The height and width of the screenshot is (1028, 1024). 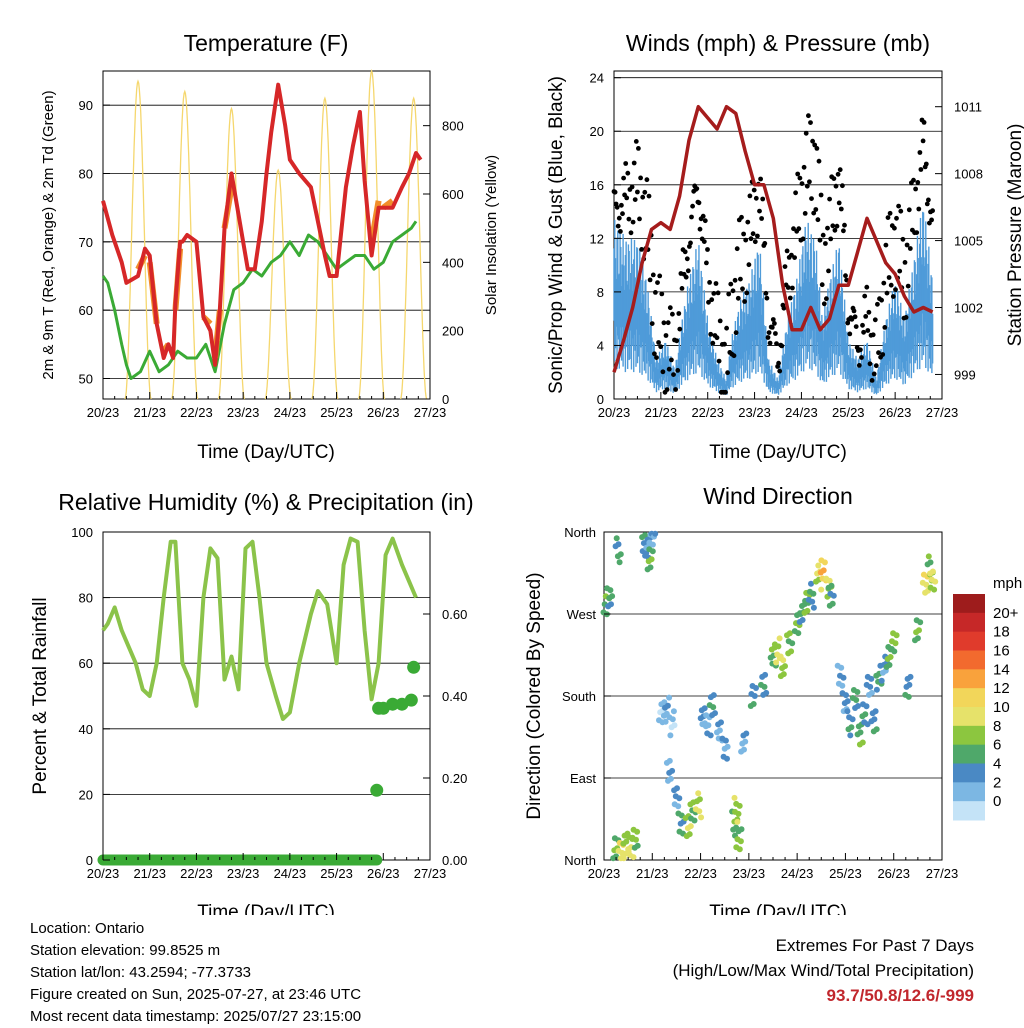 What do you see at coordinates (266, 452) in the screenshot?
I see `temperature-x-label: Time (Day/UTC)` at bounding box center [266, 452].